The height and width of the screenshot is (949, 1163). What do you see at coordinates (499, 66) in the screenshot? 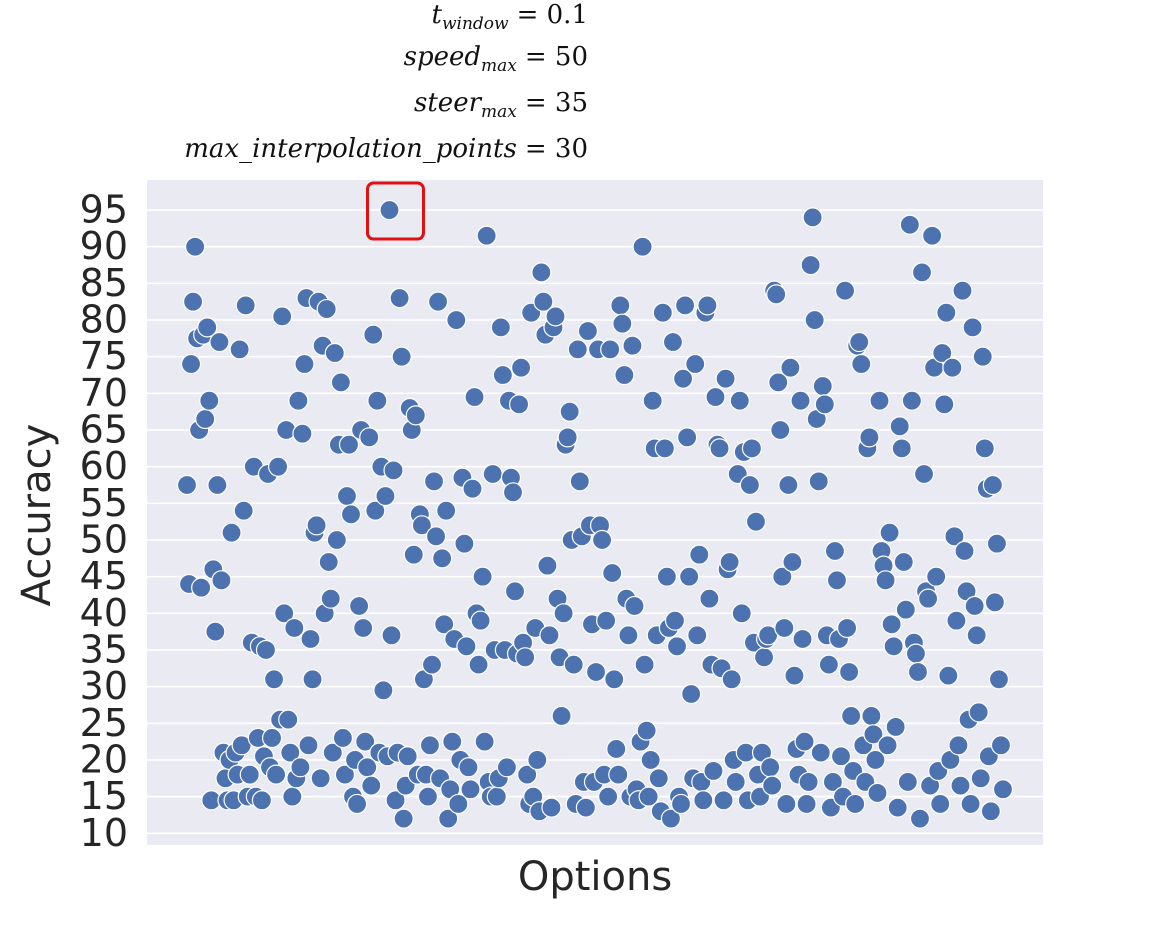
I see `annotation-subscript: max` at bounding box center [499, 66].